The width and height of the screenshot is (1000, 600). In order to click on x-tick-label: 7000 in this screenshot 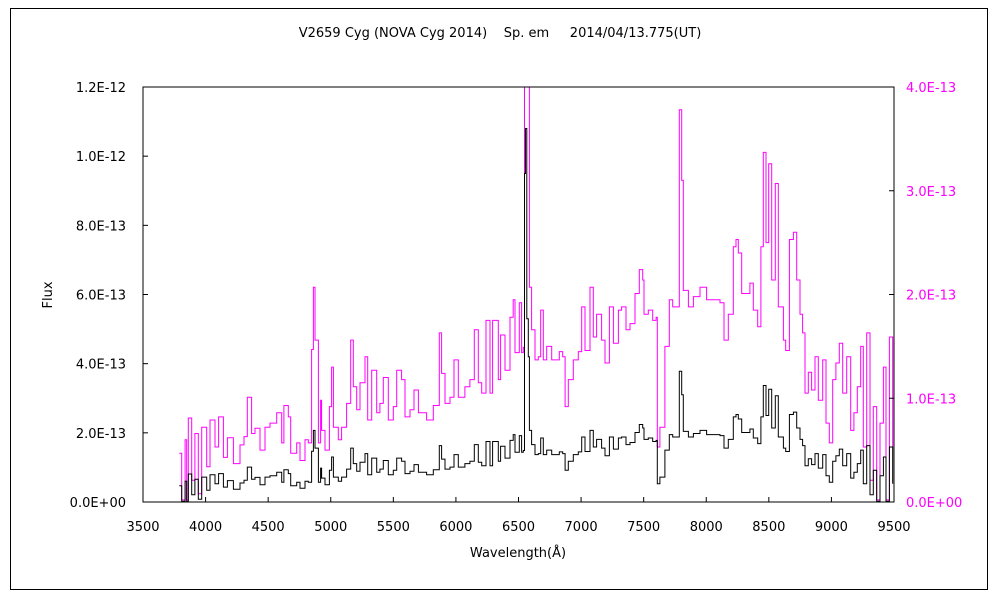, I will do `click(581, 527)`.